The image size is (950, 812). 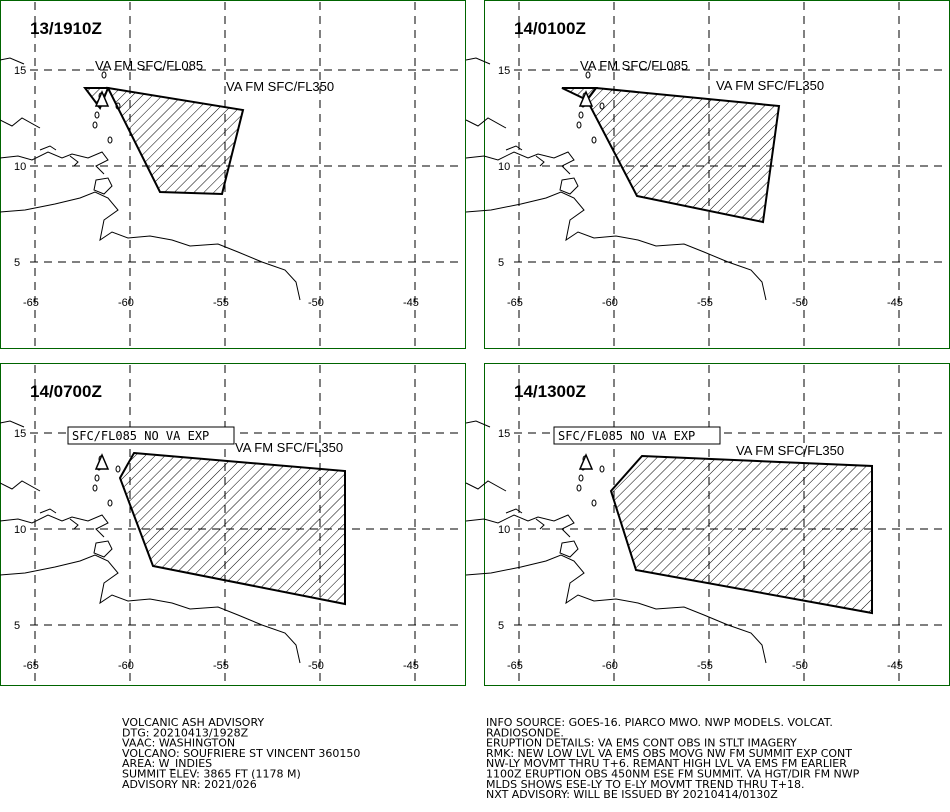 I want to click on advisory-line: RADIOSONDE., so click(x=525, y=732).